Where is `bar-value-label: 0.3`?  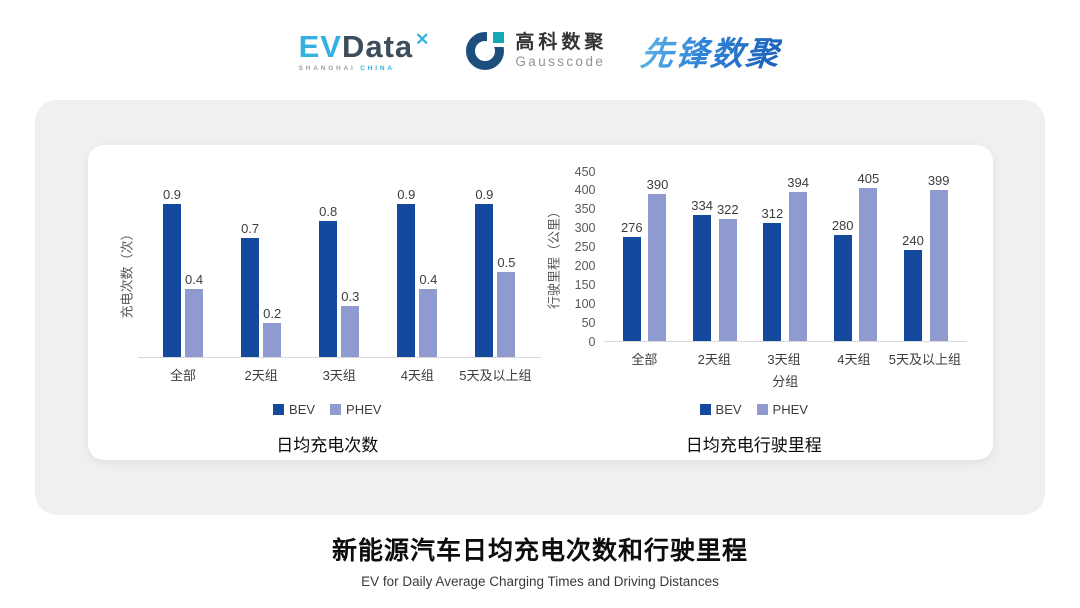 bar-value-label: 0.3 is located at coordinates (350, 296).